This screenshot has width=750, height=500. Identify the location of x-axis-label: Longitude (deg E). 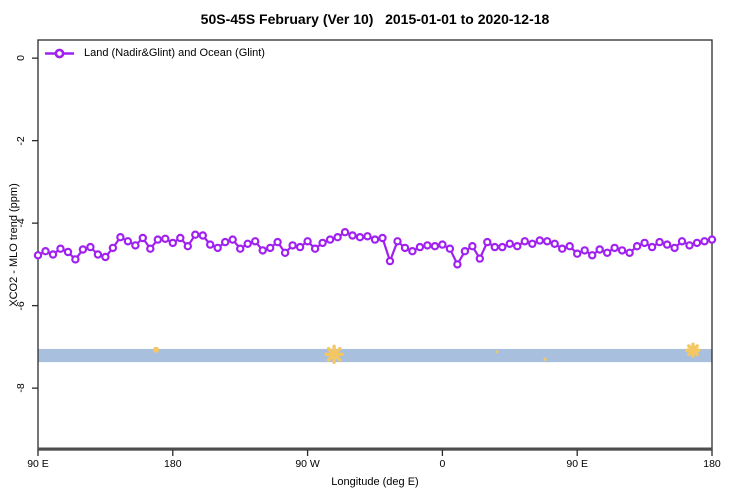
(375, 482).